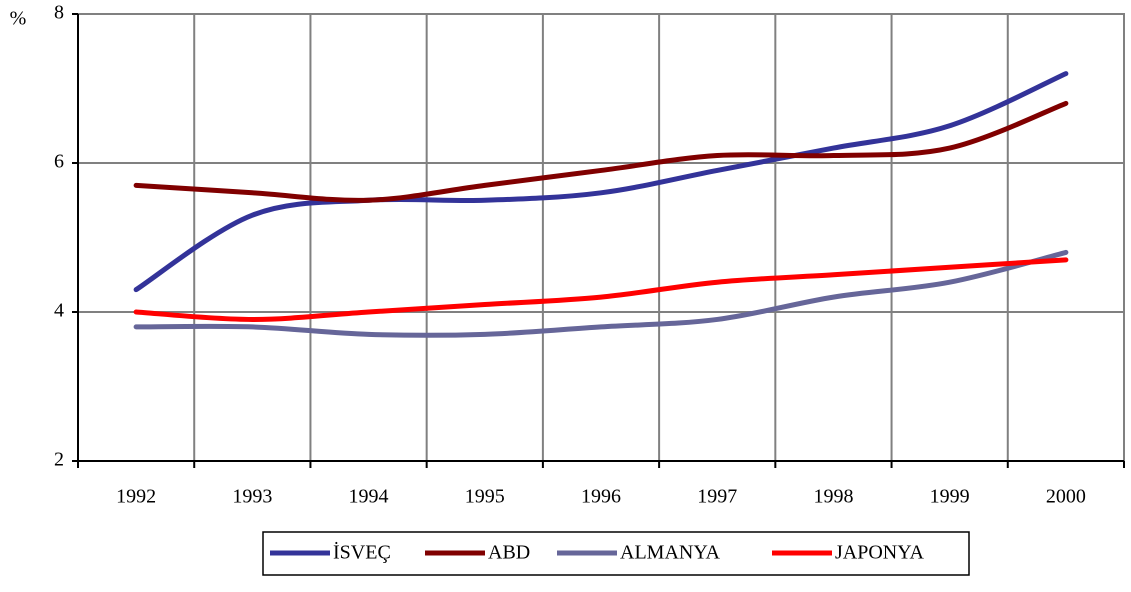 This screenshot has height=592, width=1131. Describe the element at coordinates (1066, 497) in the screenshot. I see `x-tick-label: 2000` at that location.